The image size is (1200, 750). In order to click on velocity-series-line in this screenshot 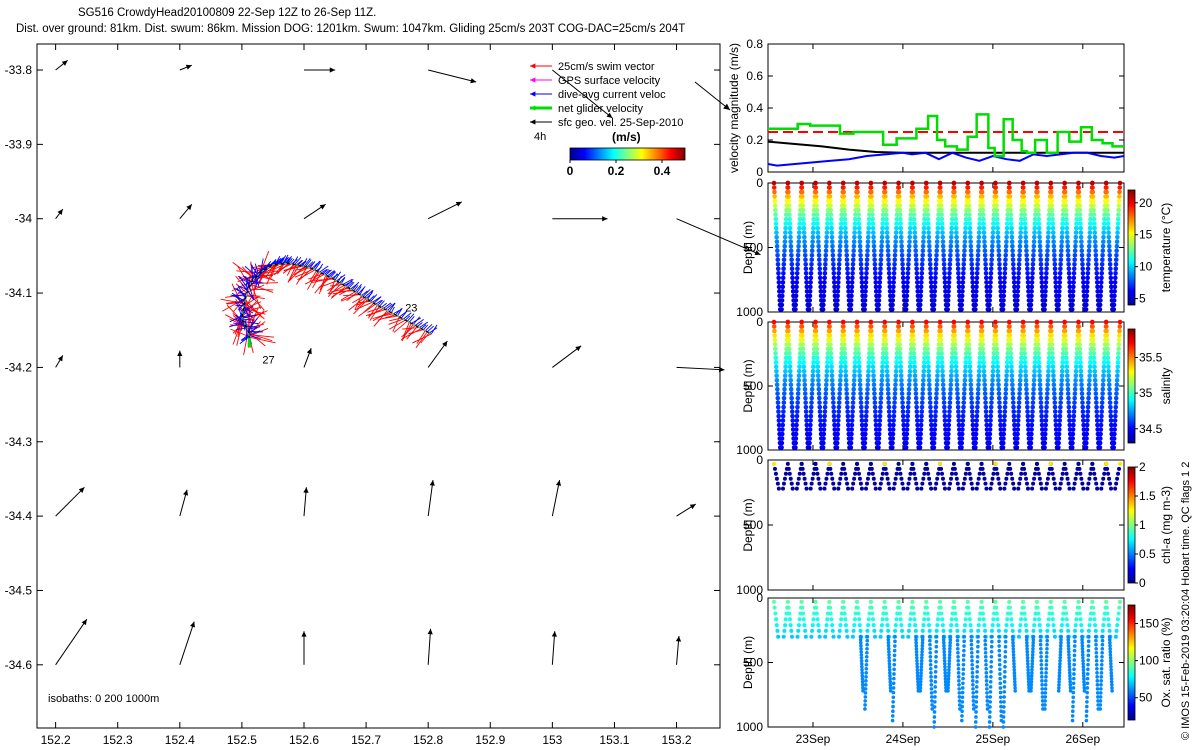, I will do `click(946, 159)`.